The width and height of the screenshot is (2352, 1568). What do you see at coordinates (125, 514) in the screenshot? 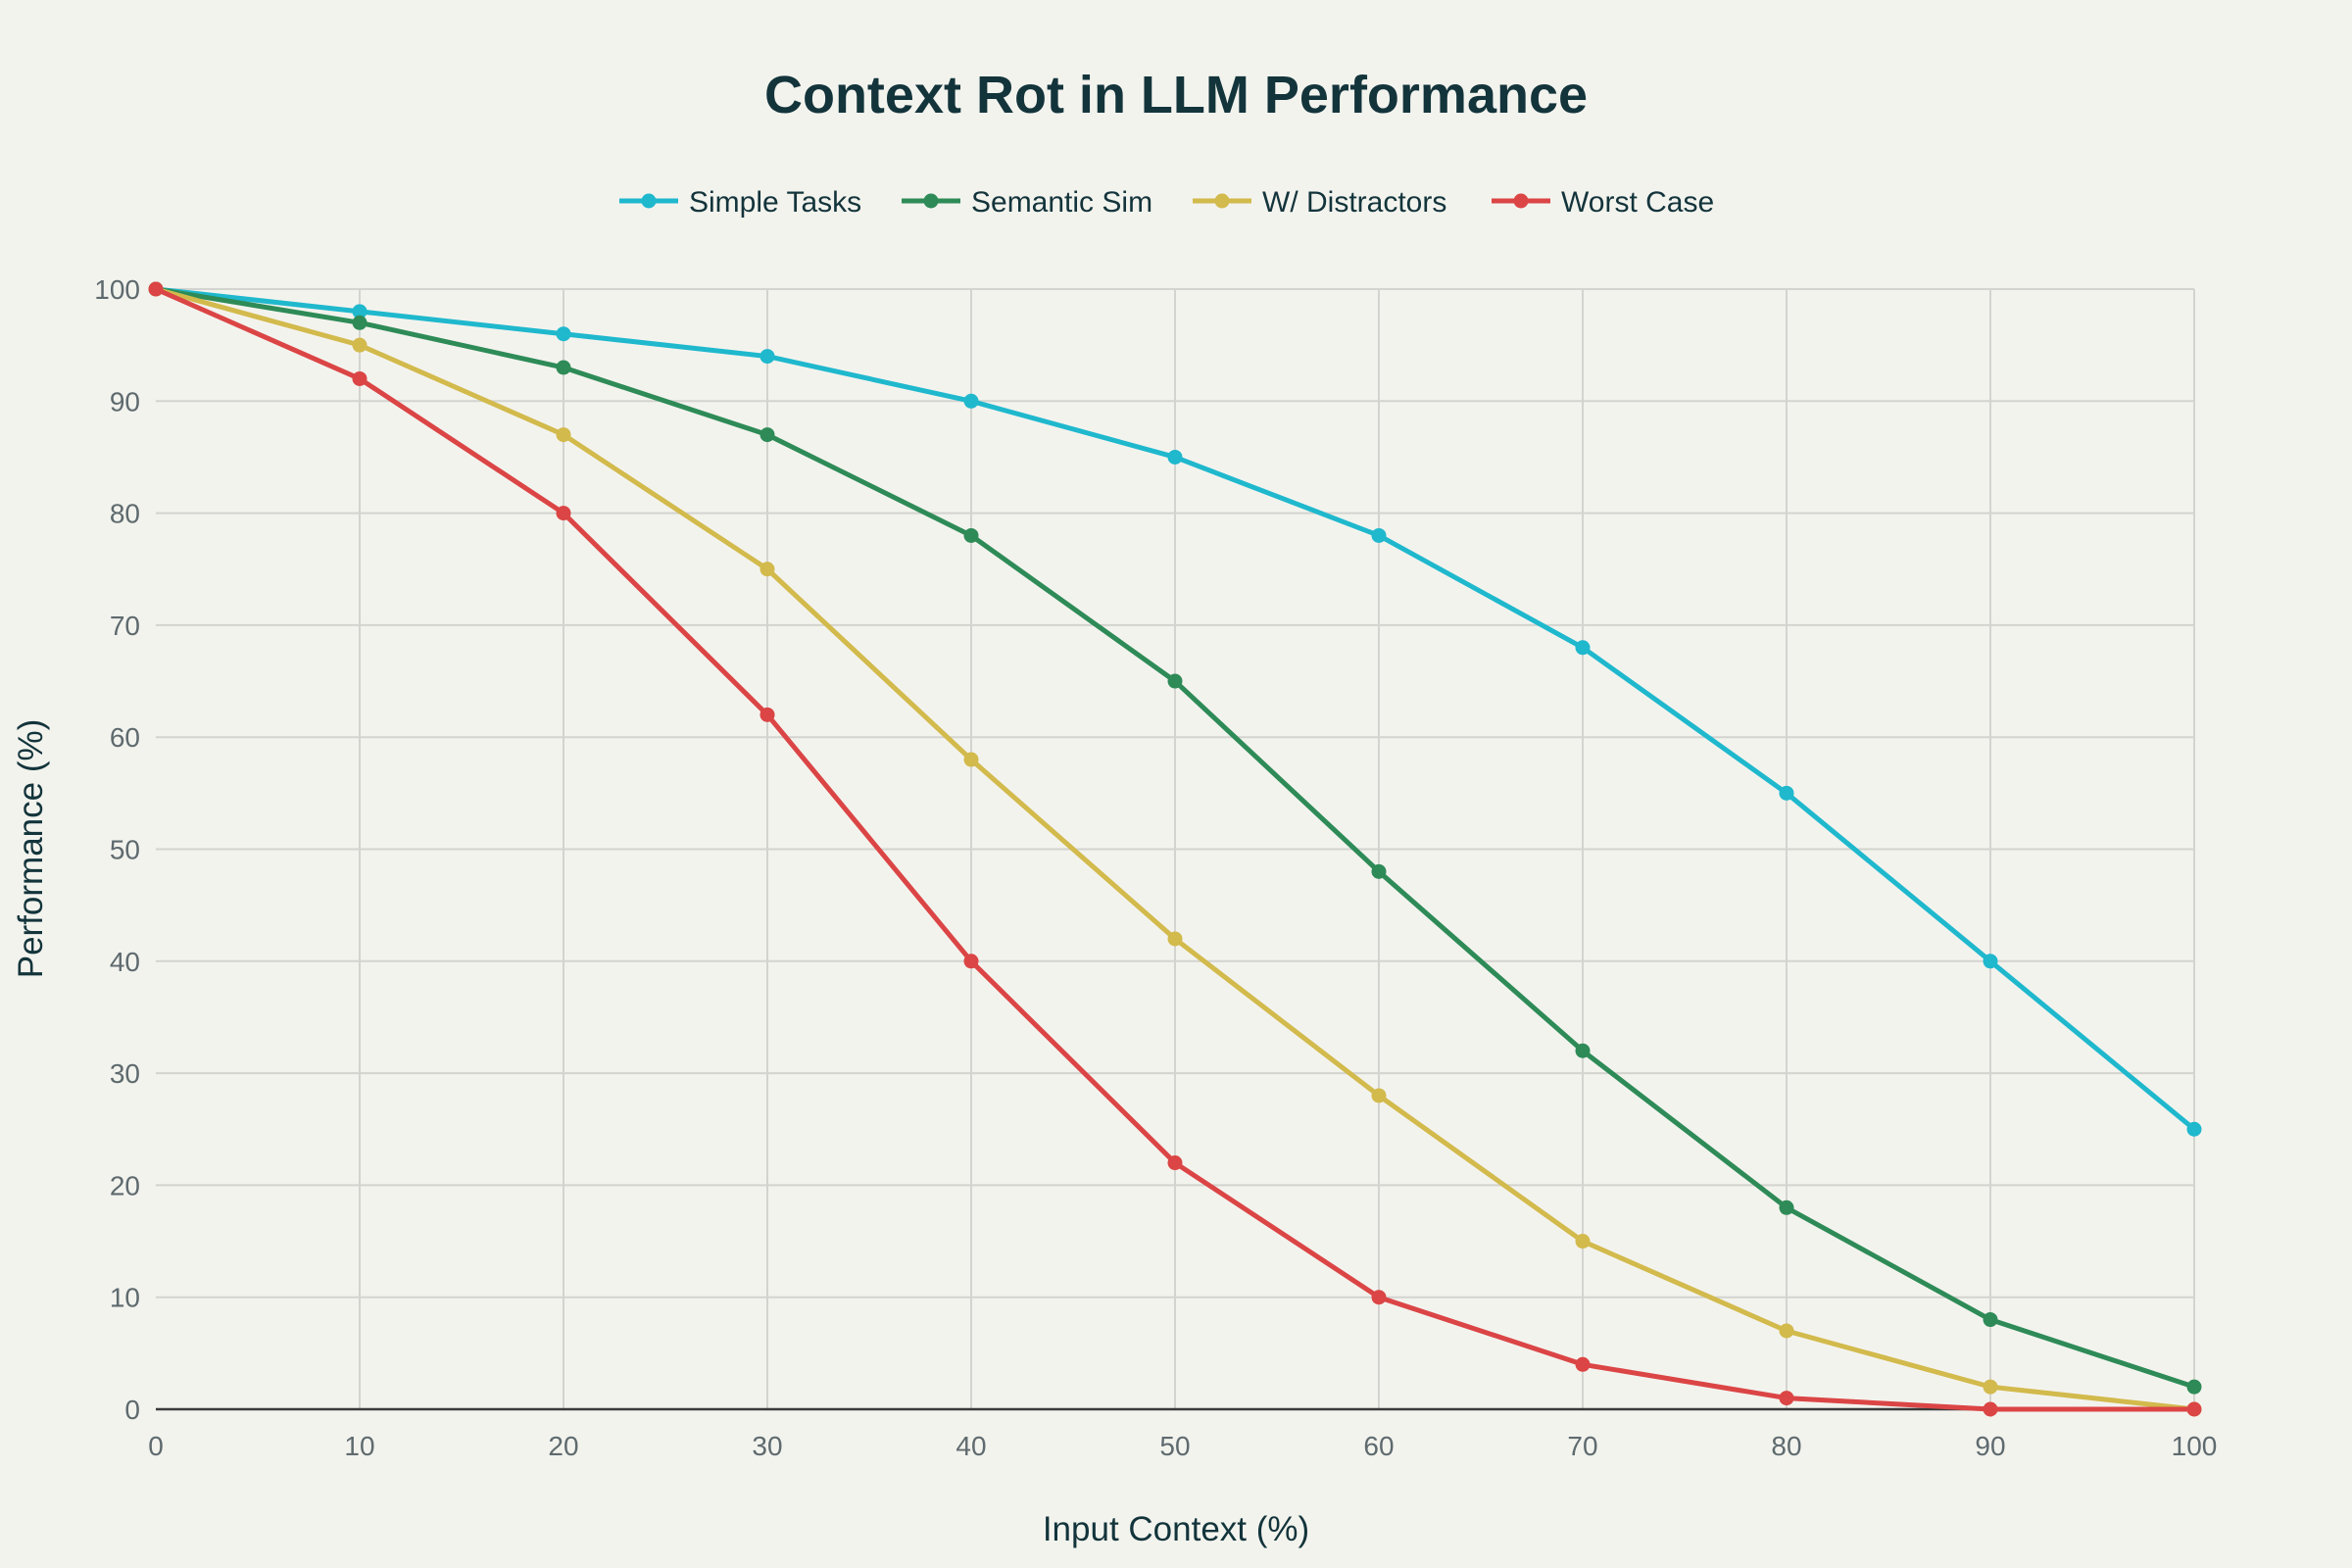
I see `y-tick-label: 80` at bounding box center [125, 514].